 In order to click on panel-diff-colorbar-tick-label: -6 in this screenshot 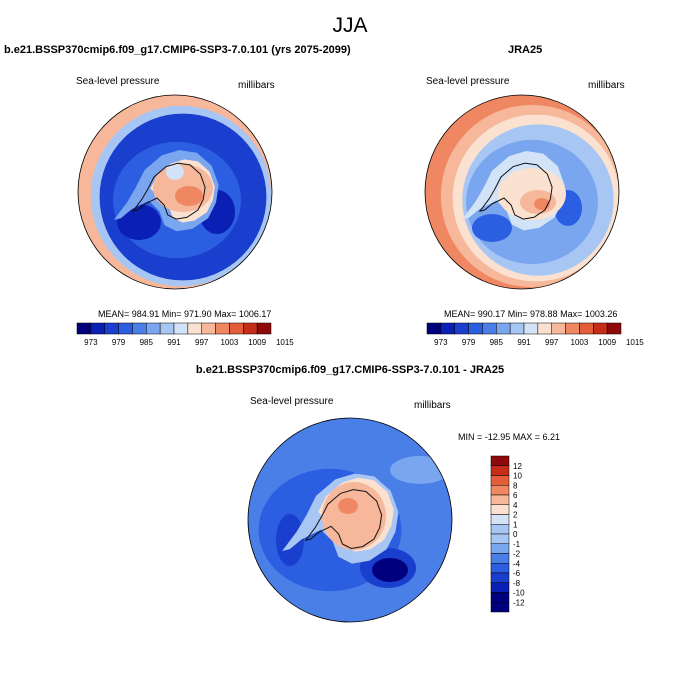, I will do `click(517, 573)`.